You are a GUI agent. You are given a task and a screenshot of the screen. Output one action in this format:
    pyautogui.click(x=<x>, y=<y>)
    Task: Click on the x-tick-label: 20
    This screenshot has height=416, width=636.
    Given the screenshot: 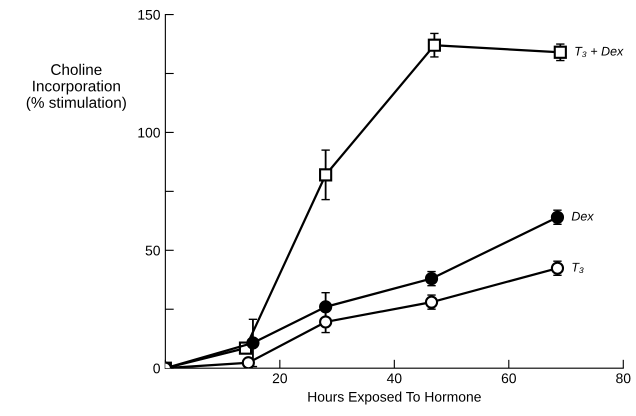 What is the action you would take?
    pyautogui.click(x=280, y=378)
    